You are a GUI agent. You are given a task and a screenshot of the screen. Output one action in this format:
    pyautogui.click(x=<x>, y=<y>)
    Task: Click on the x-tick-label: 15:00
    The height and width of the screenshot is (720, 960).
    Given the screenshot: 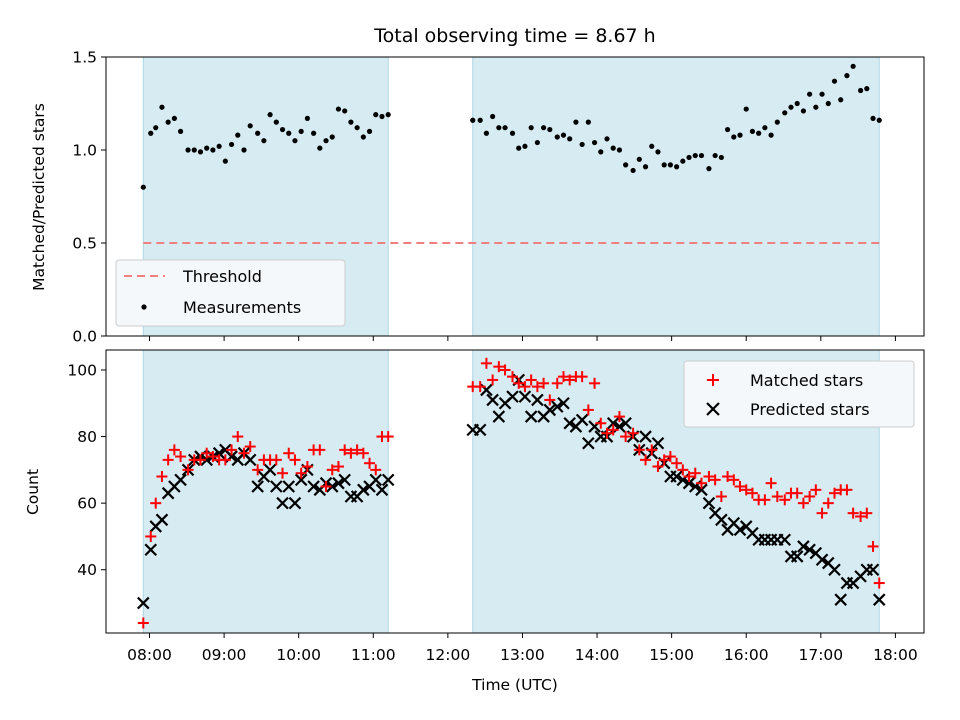 What is the action you would take?
    pyautogui.click(x=671, y=655)
    